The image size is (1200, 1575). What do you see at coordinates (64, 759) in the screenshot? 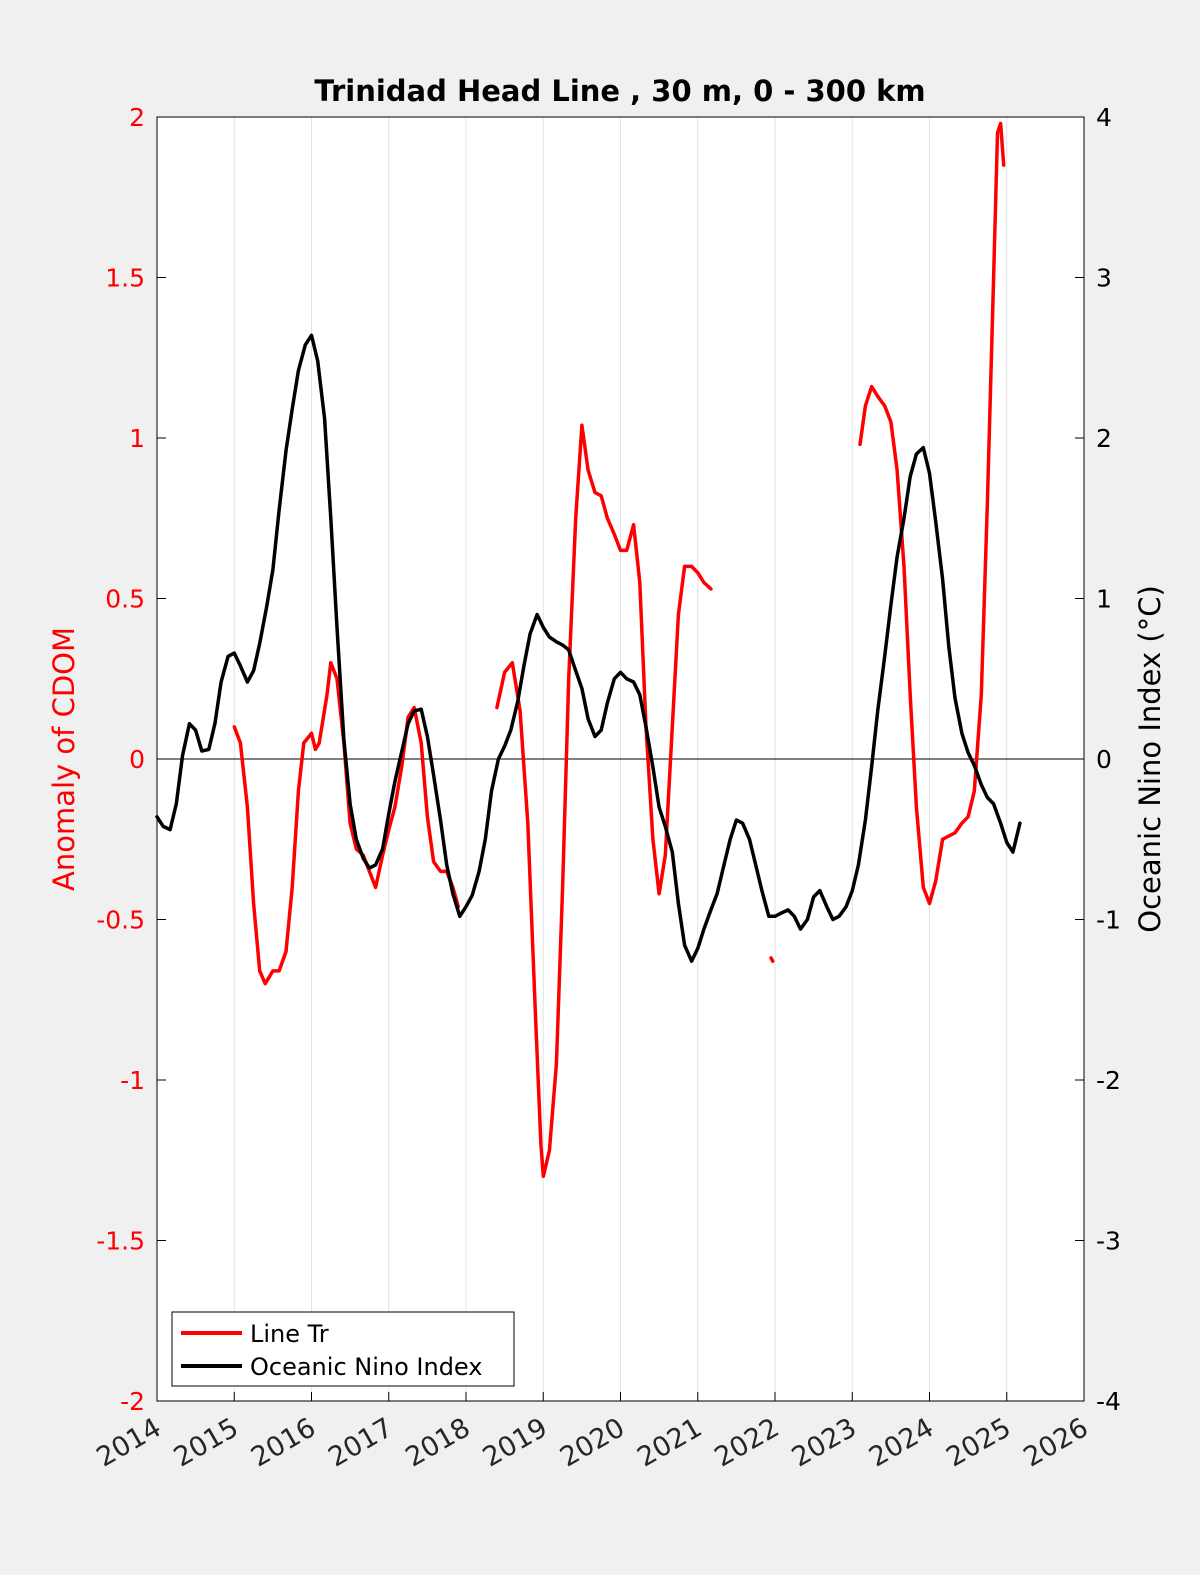
I see `y-axis-left-label: Anomaly of CDOM` at bounding box center [64, 759].